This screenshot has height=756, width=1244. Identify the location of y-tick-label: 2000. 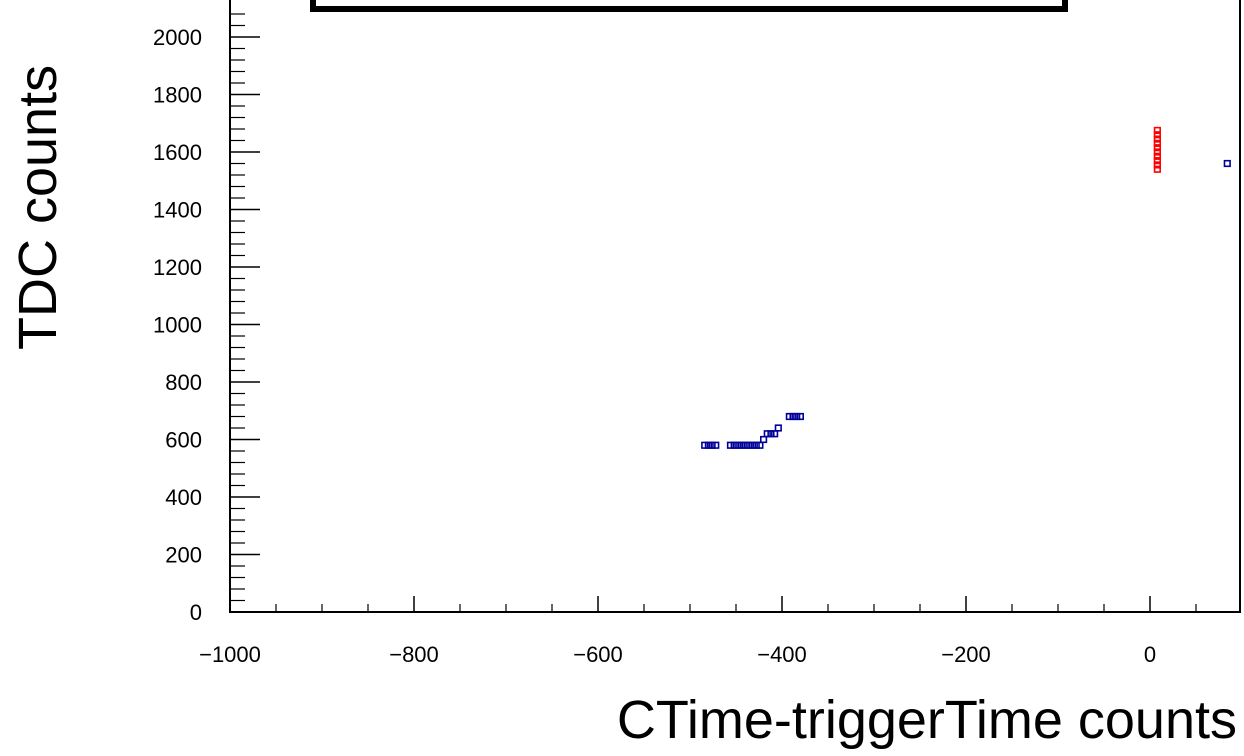
(177, 37).